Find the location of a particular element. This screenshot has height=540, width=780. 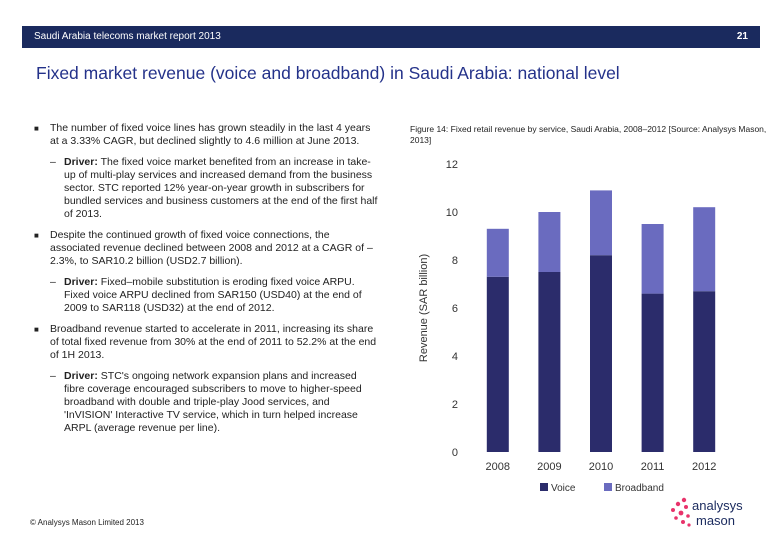

legend-label-broadband: Broadband is located at coordinates (639, 488).